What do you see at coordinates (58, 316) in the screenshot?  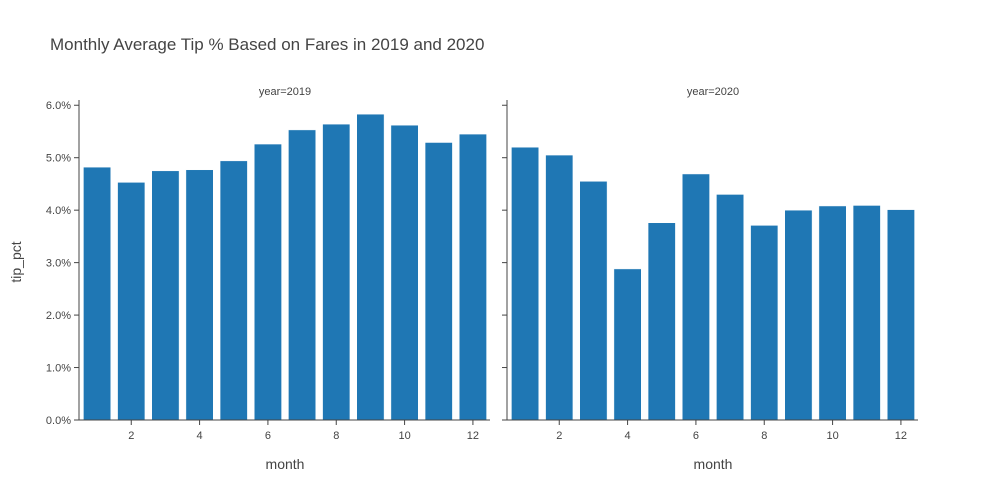 I see `y-tick-label: 2.0%` at bounding box center [58, 316].